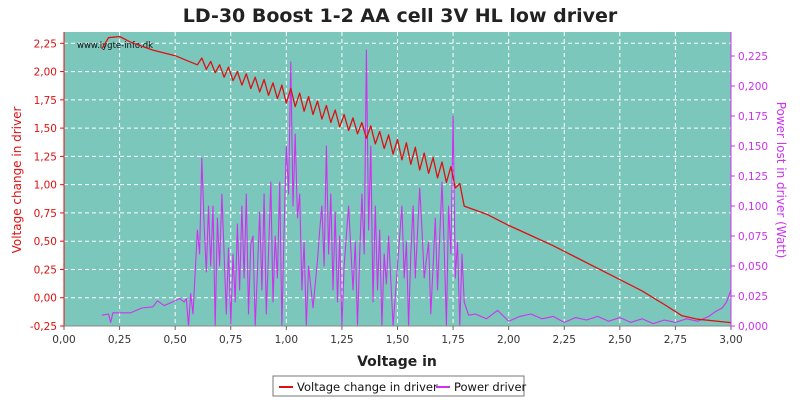 This screenshot has width=800, height=400. Describe the element at coordinates (119, 340) in the screenshot. I see `x-tick-label: 0,25` at that location.